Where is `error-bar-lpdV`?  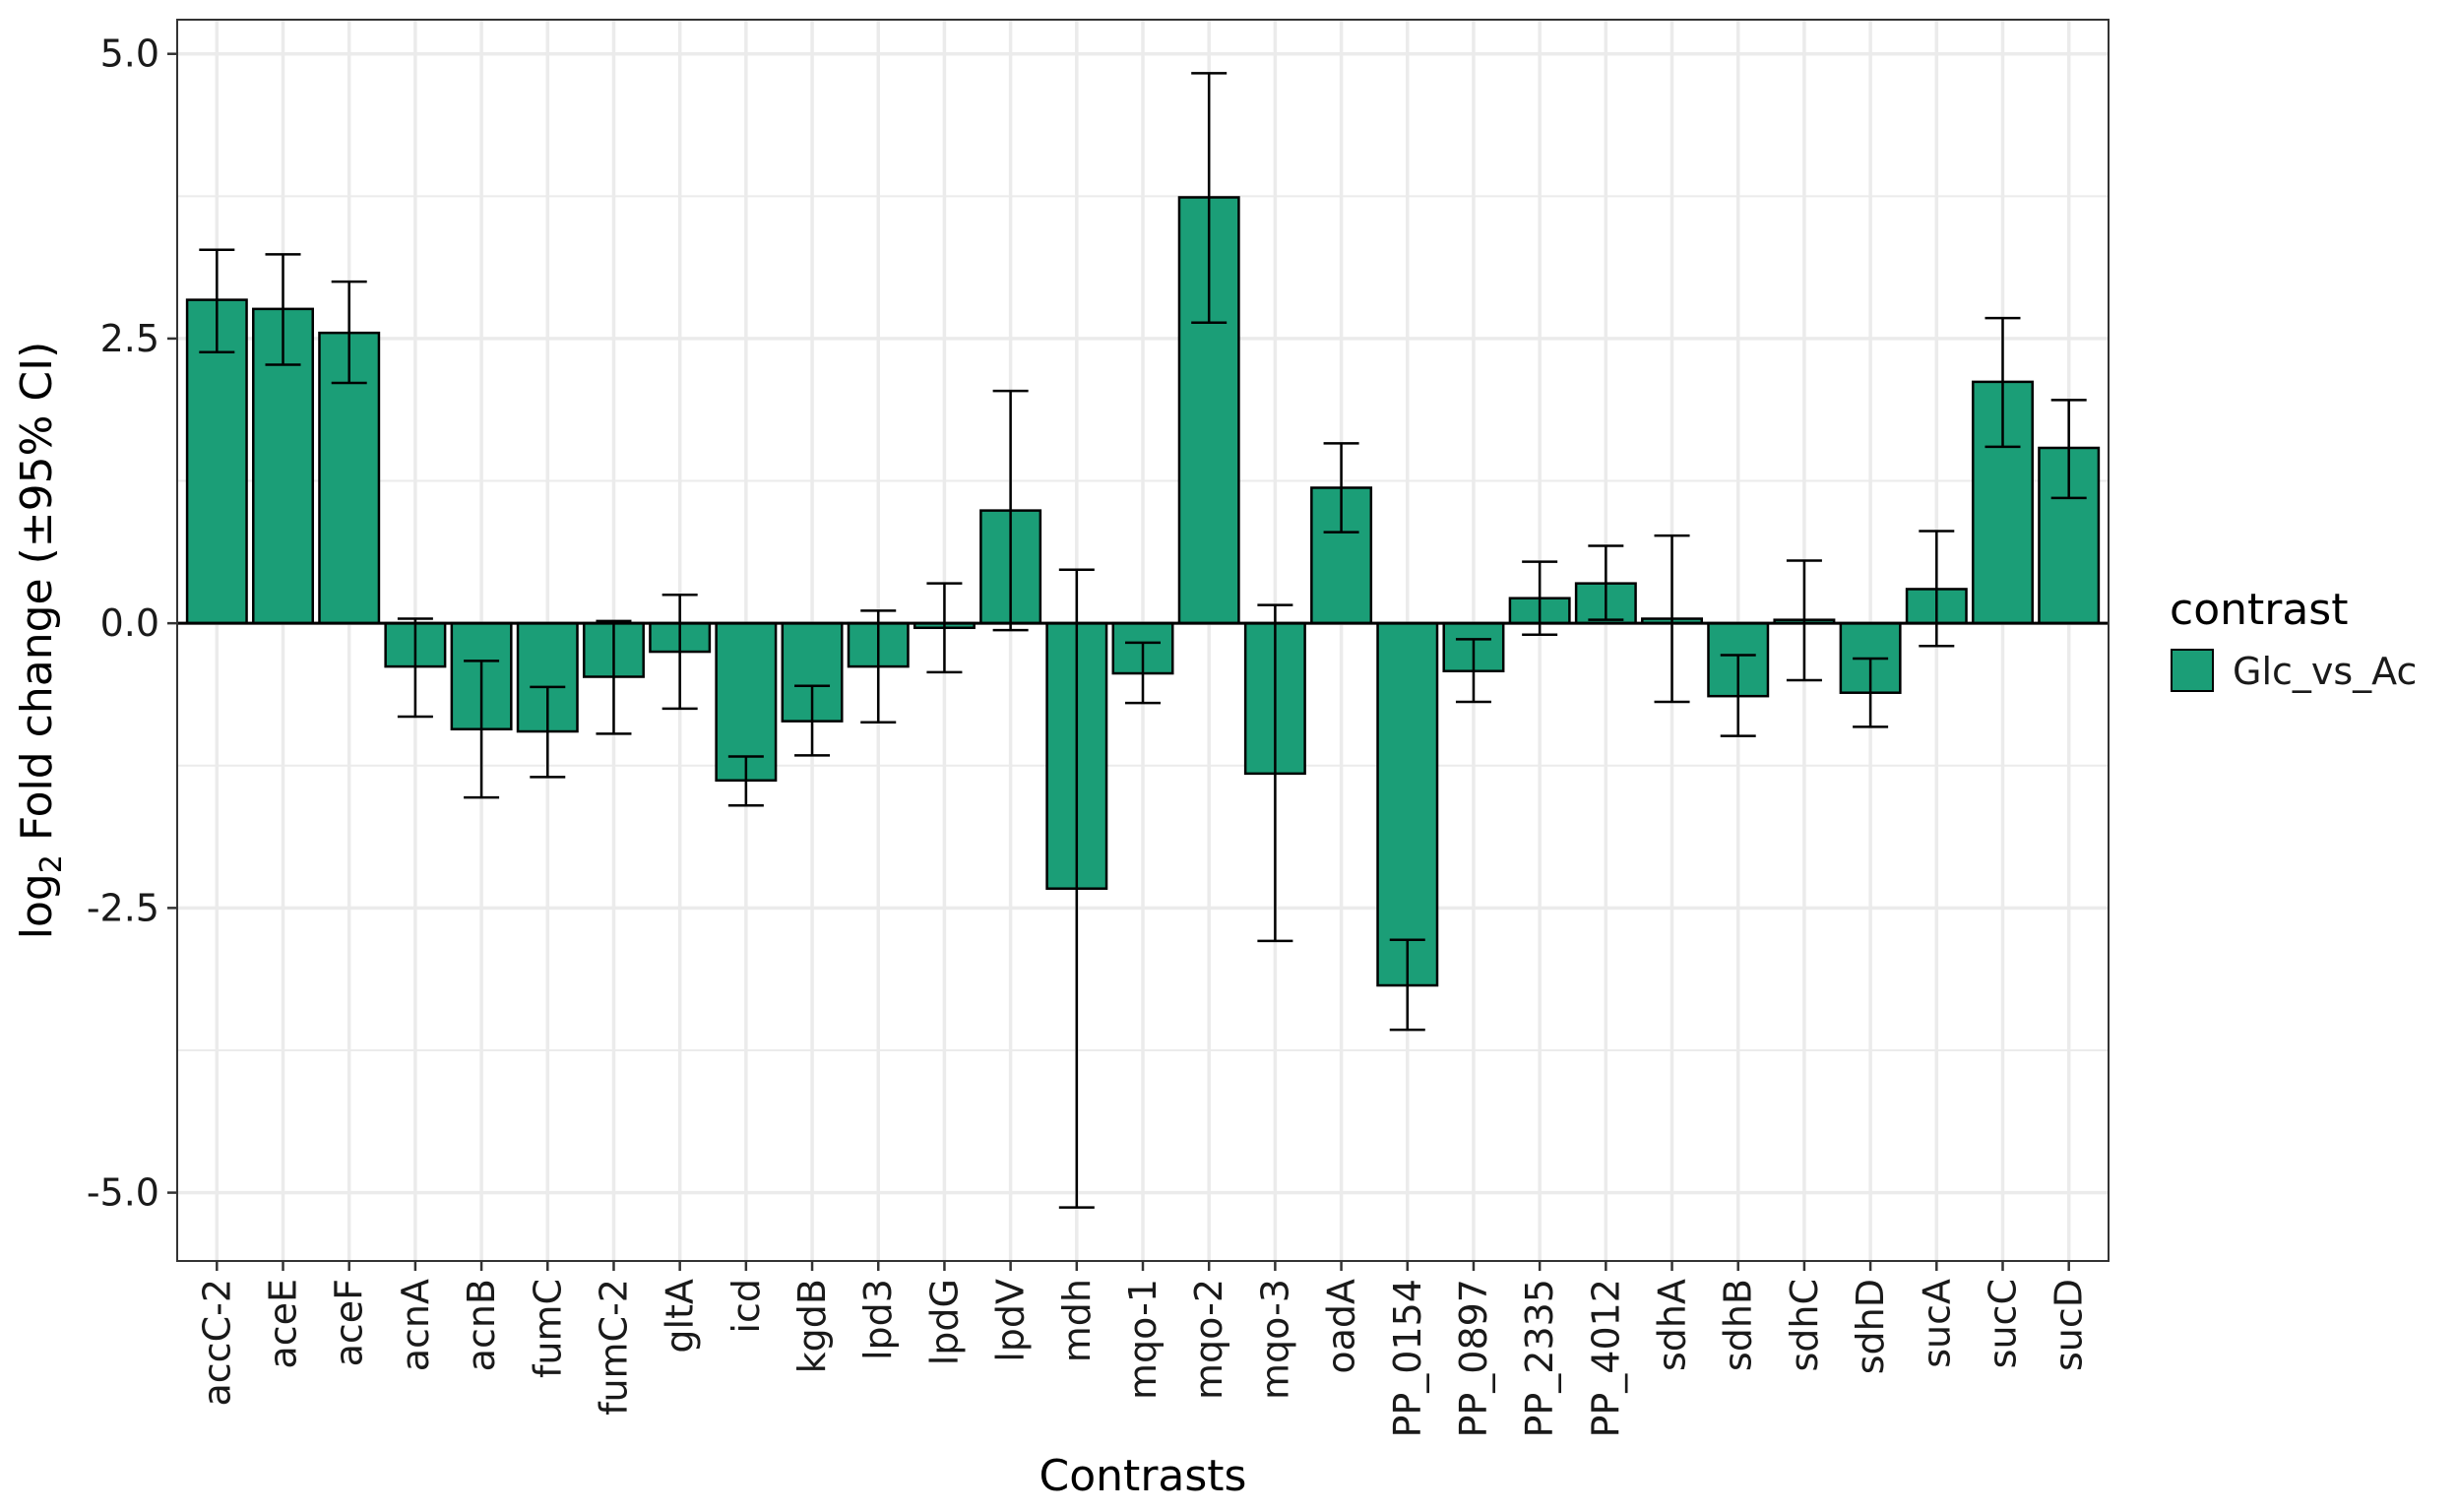 error-bar-lpdV is located at coordinates (1010, 510).